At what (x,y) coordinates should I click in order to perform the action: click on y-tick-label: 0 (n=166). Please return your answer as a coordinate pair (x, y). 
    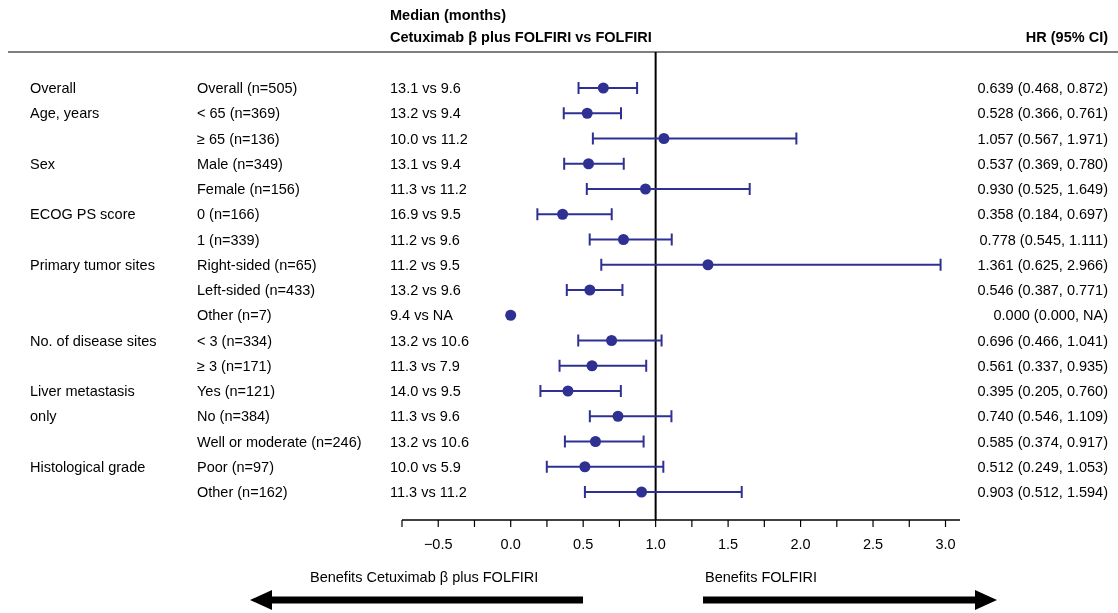
    Looking at the image, I should click on (228, 214).